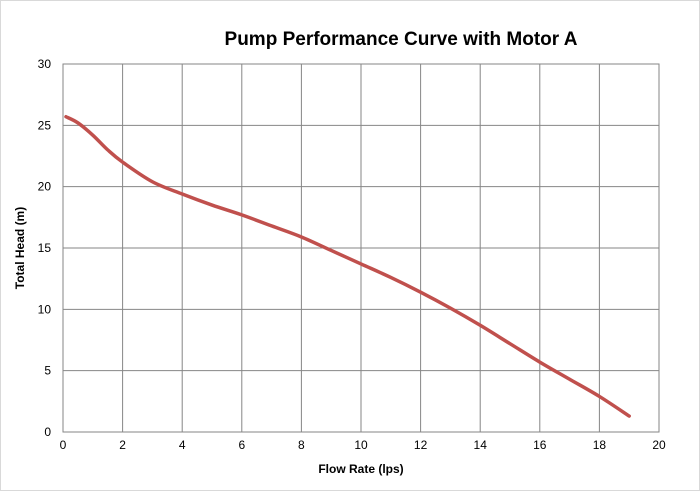 This screenshot has width=700, height=491. What do you see at coordinates (600, 445) in the screenshot?
I see `x-tick-label: 18` at bounding box center [600, 445].